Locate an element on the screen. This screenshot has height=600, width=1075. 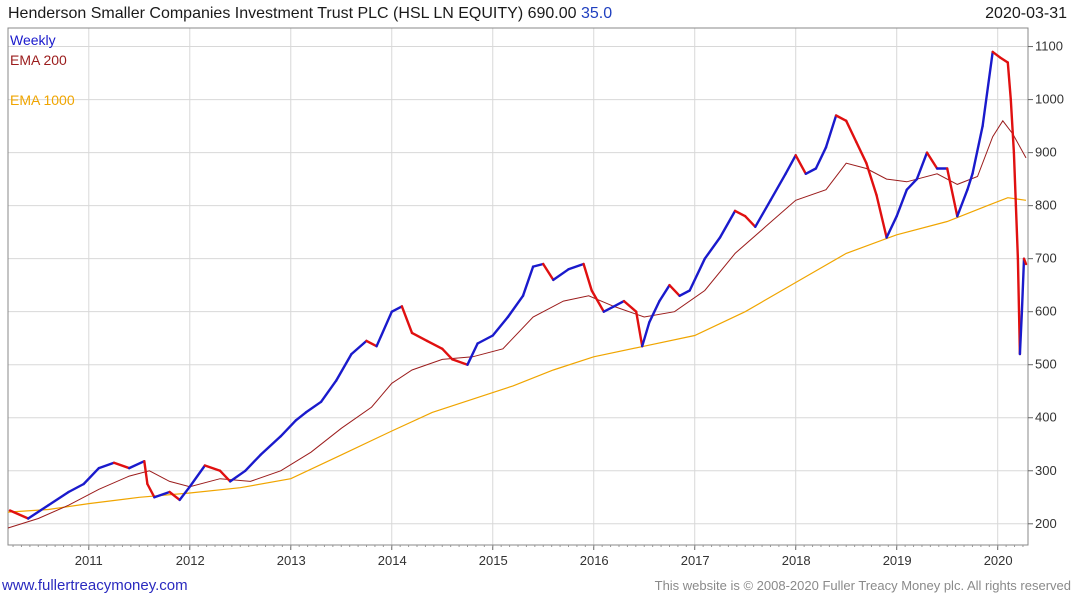
legend-weekly: Weekly is located at coordinates (33, 40).